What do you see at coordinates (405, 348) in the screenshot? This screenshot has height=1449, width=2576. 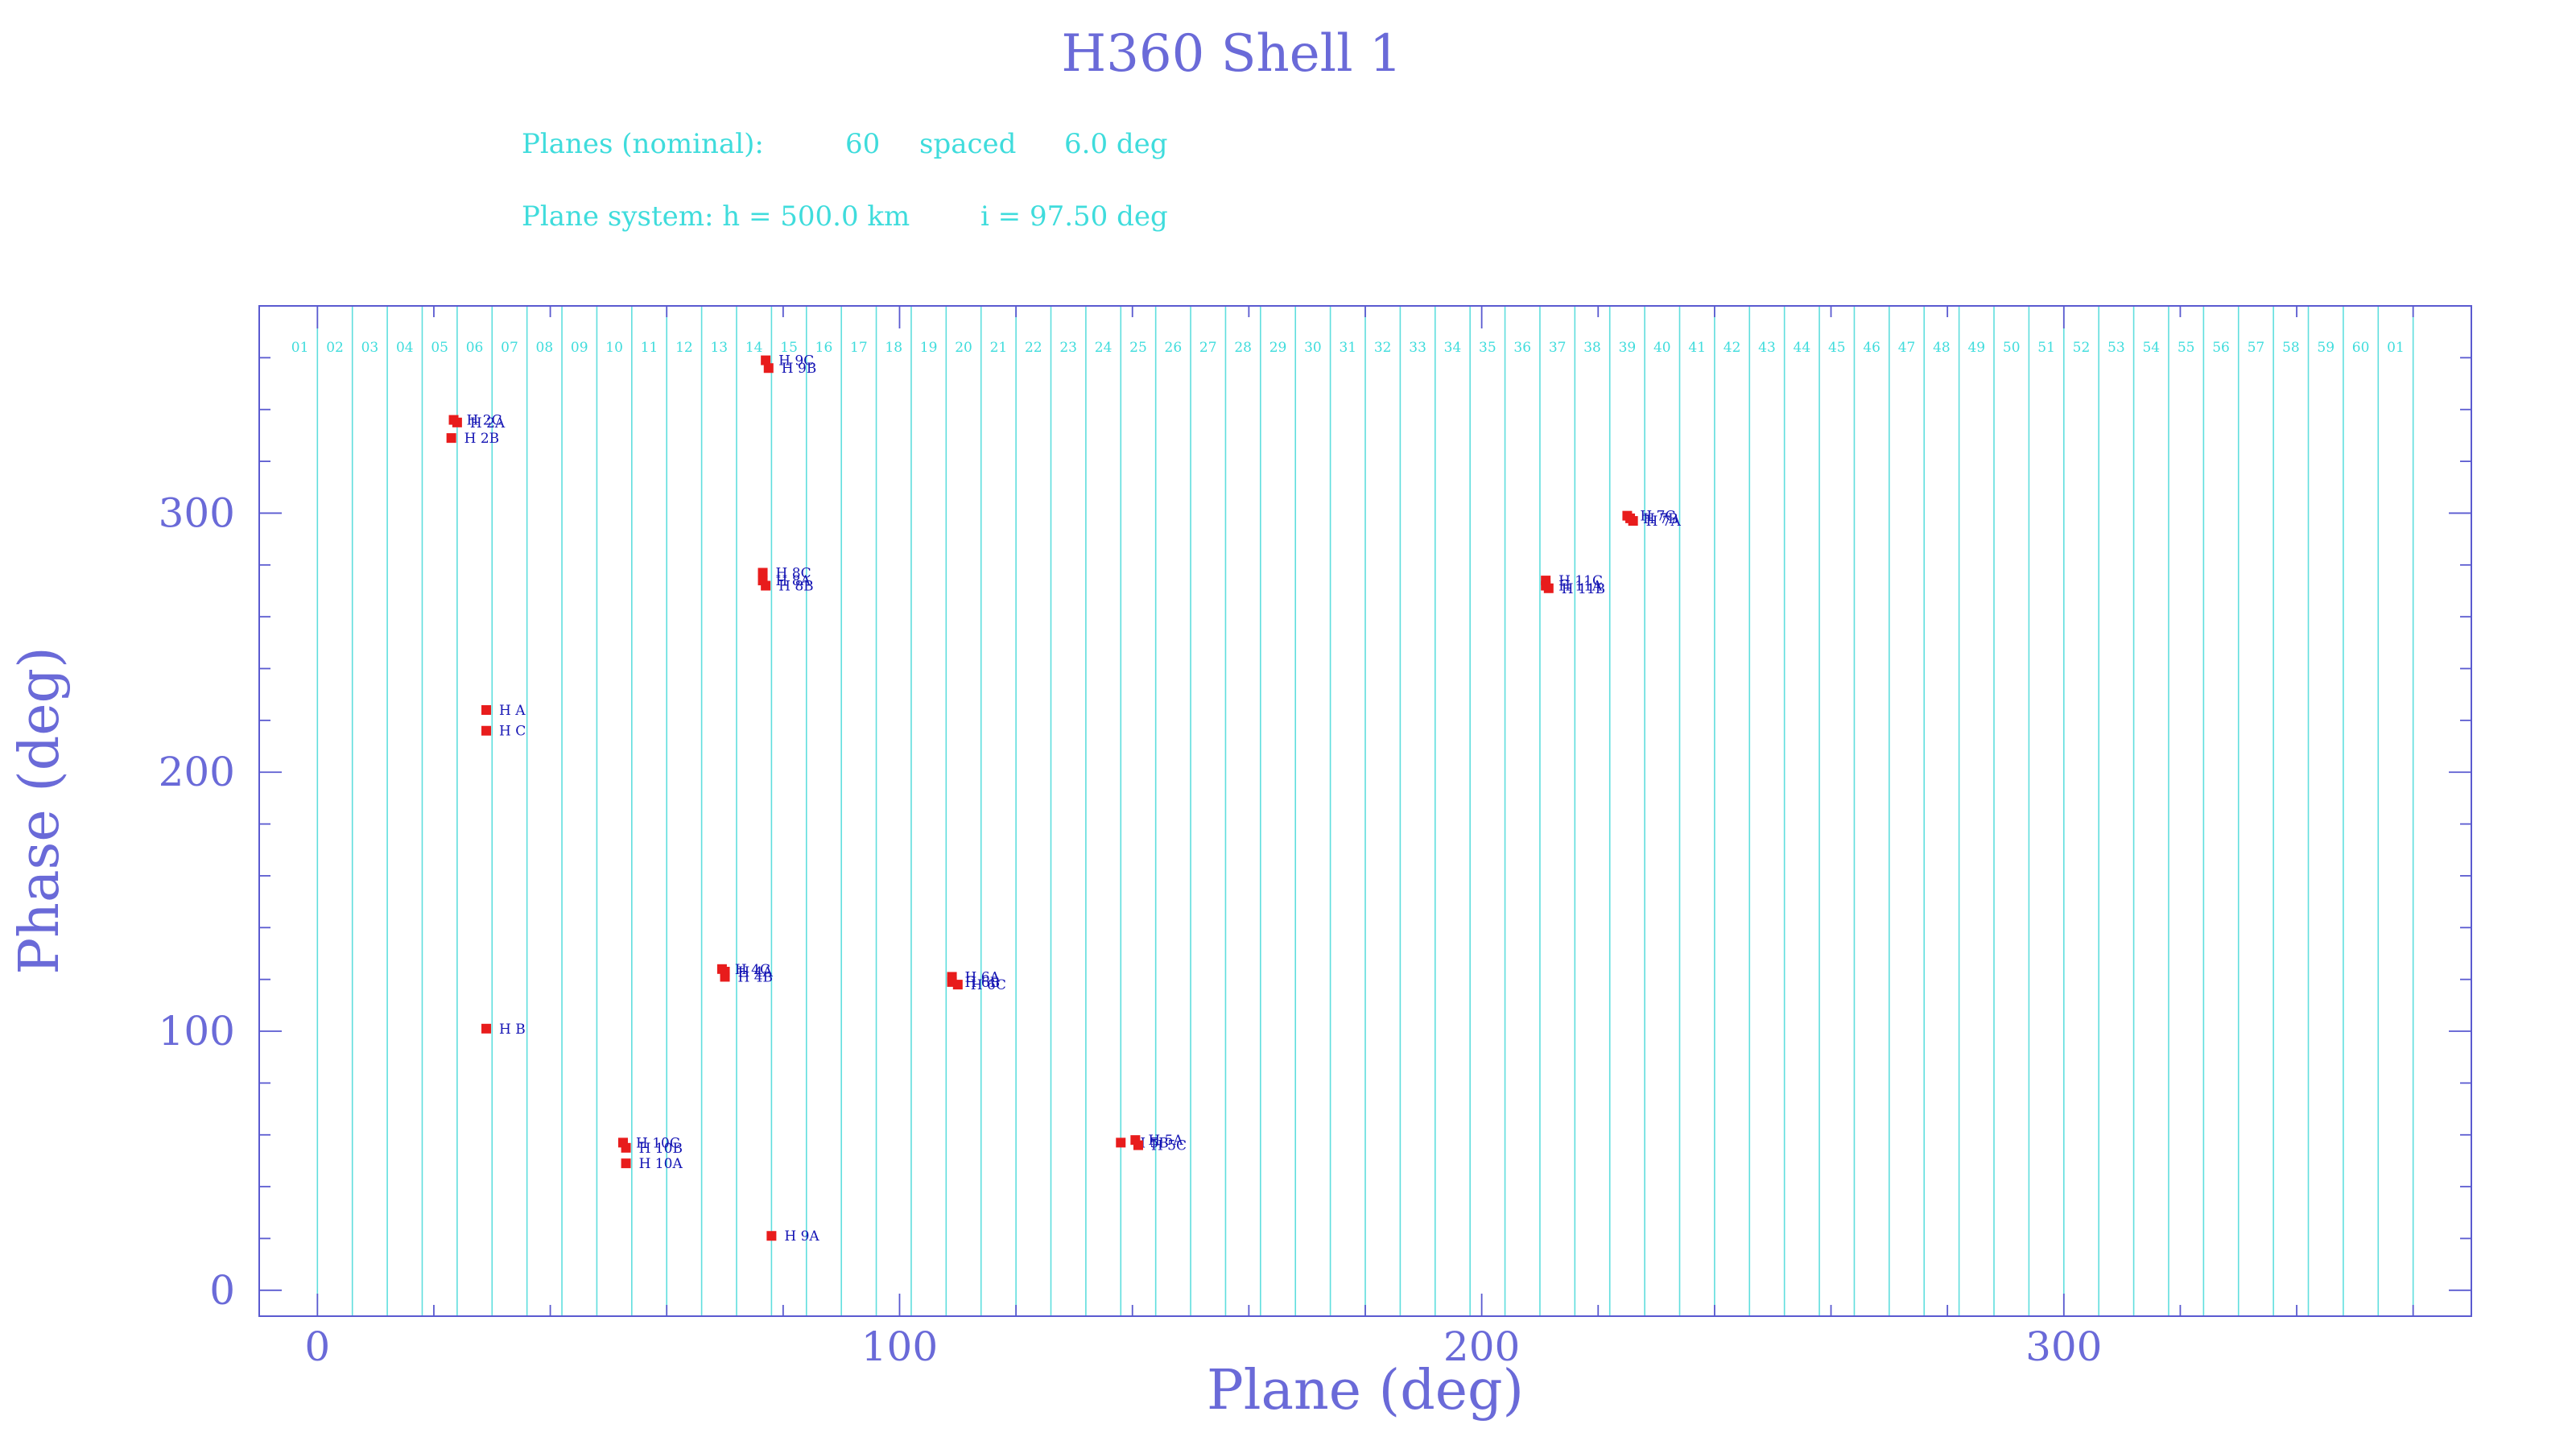 I see `plane-label: 04` at bounding box center [405, 348].